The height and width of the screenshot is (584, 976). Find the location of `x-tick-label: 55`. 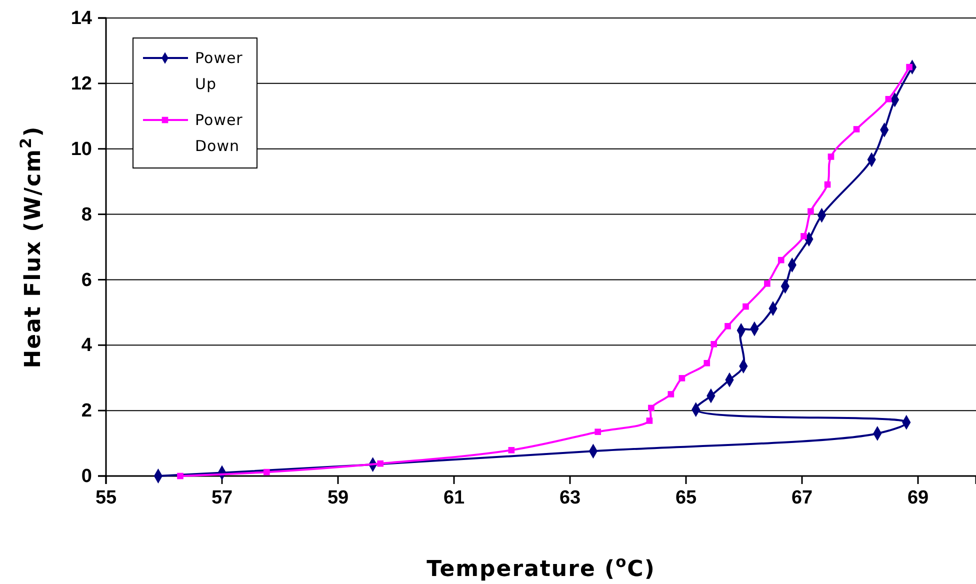

x-tick-label: 55 is located at coordinates (106, 497).